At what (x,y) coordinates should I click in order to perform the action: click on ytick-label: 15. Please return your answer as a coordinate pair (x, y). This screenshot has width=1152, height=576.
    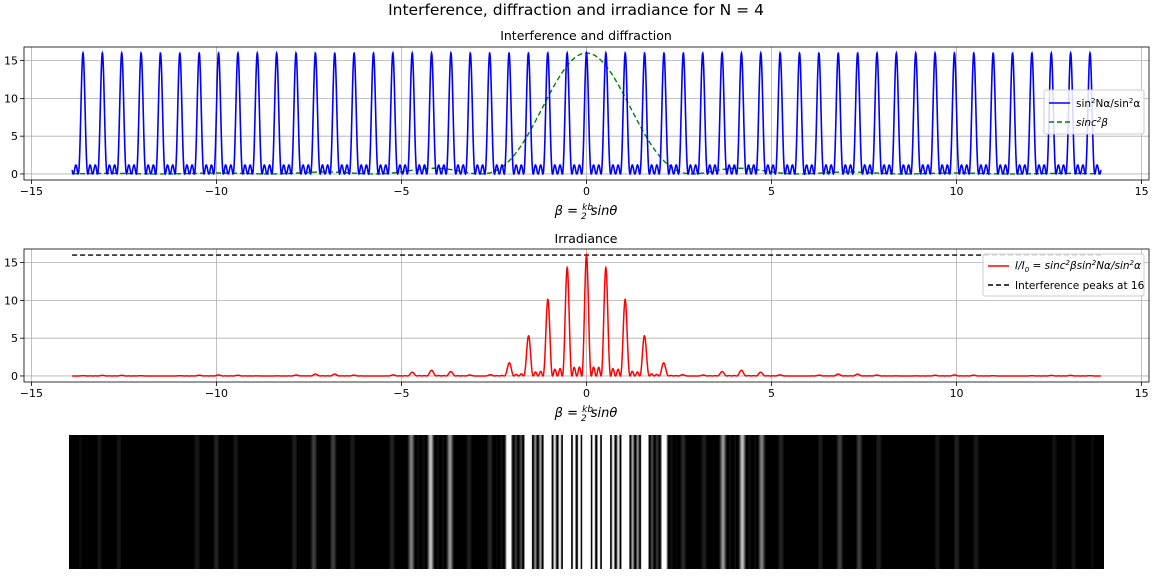
    Looking at the image, I should click on (11, 61).